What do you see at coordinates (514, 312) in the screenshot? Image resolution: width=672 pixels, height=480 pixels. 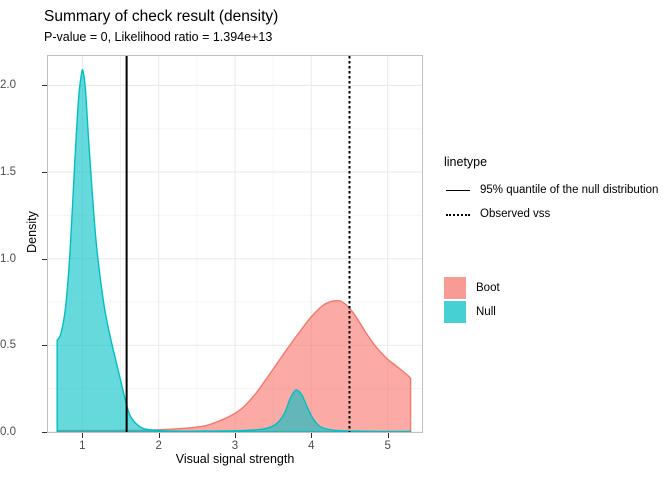 I see `legend-item-null: Null` at bounding box center [514, 312].